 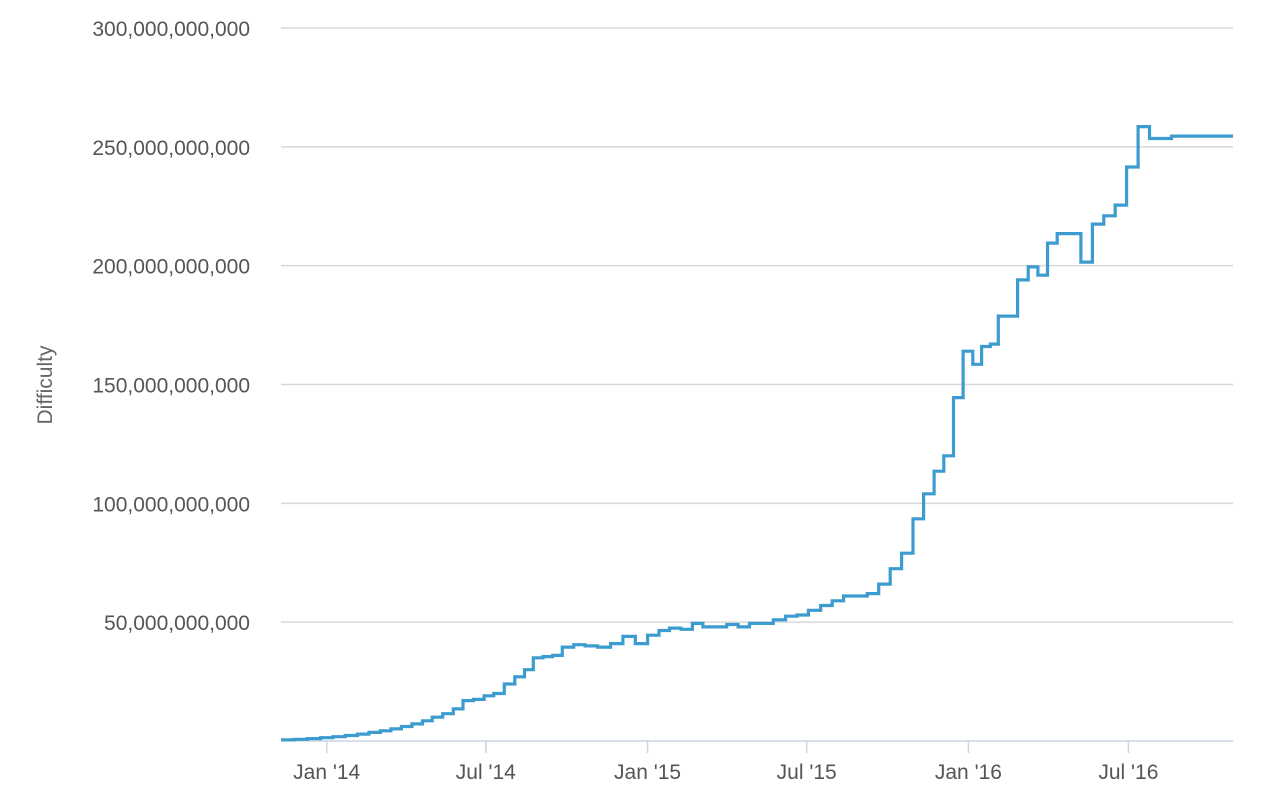 I want to click on x-tick-label: Jul '14, so click(x=486, y=772).